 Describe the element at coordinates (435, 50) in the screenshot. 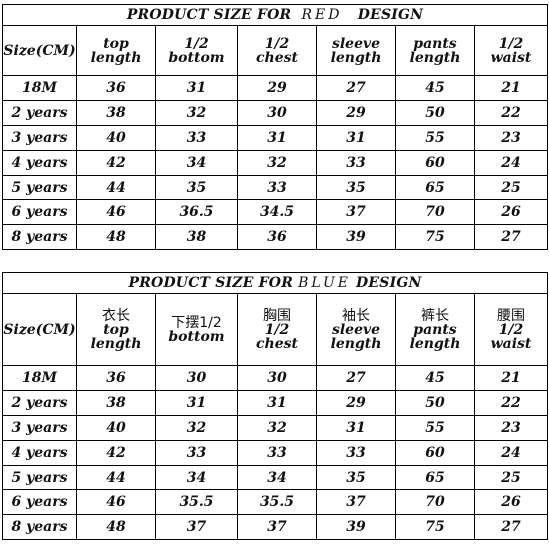

I see `header-pants-length: pants length` at that location.